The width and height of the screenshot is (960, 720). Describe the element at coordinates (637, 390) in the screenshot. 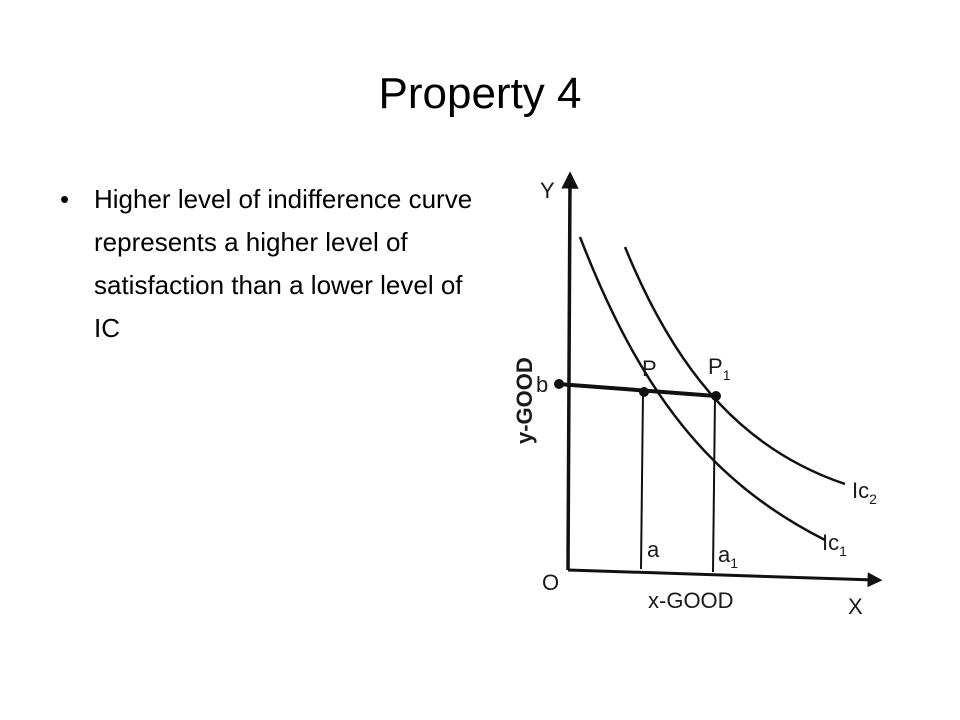

I see `budget-level-line` at that location.